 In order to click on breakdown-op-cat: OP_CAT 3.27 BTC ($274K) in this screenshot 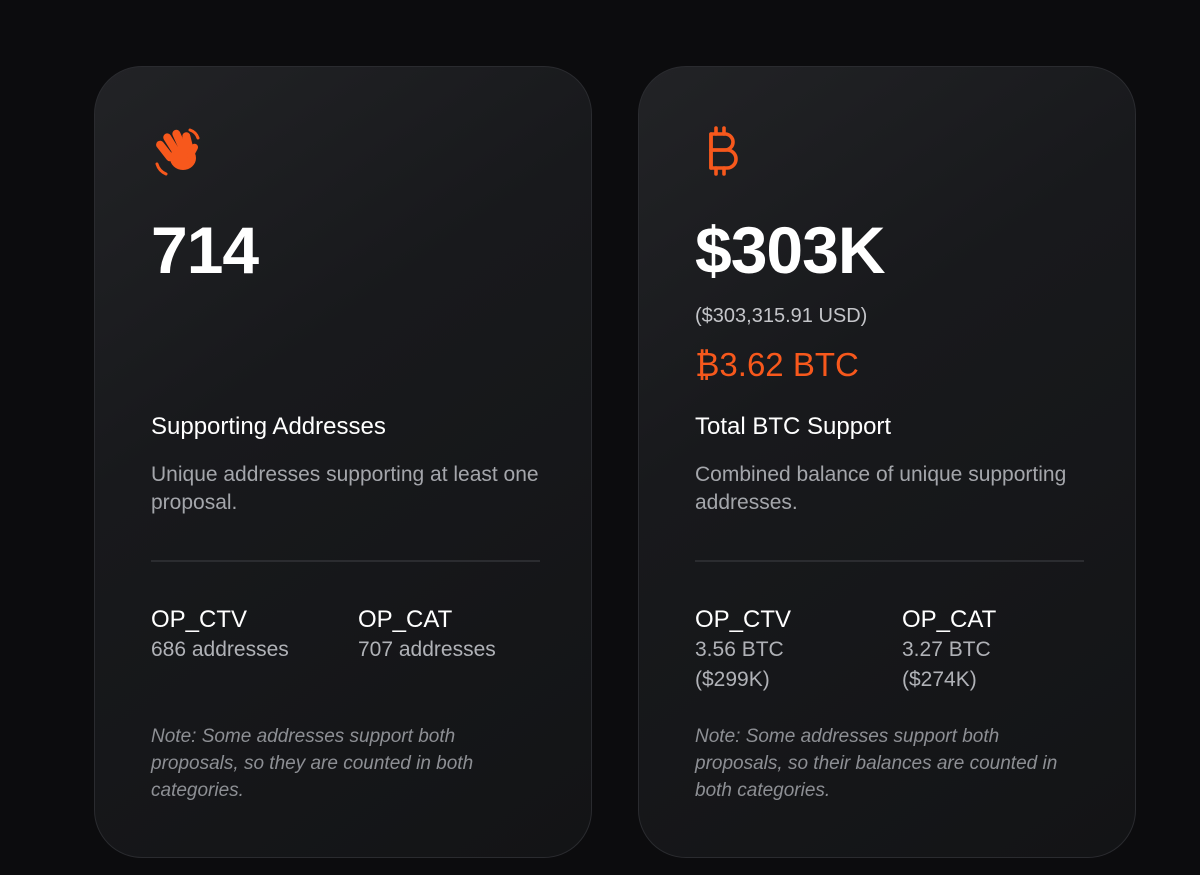, I will do `click(997, 650)`.